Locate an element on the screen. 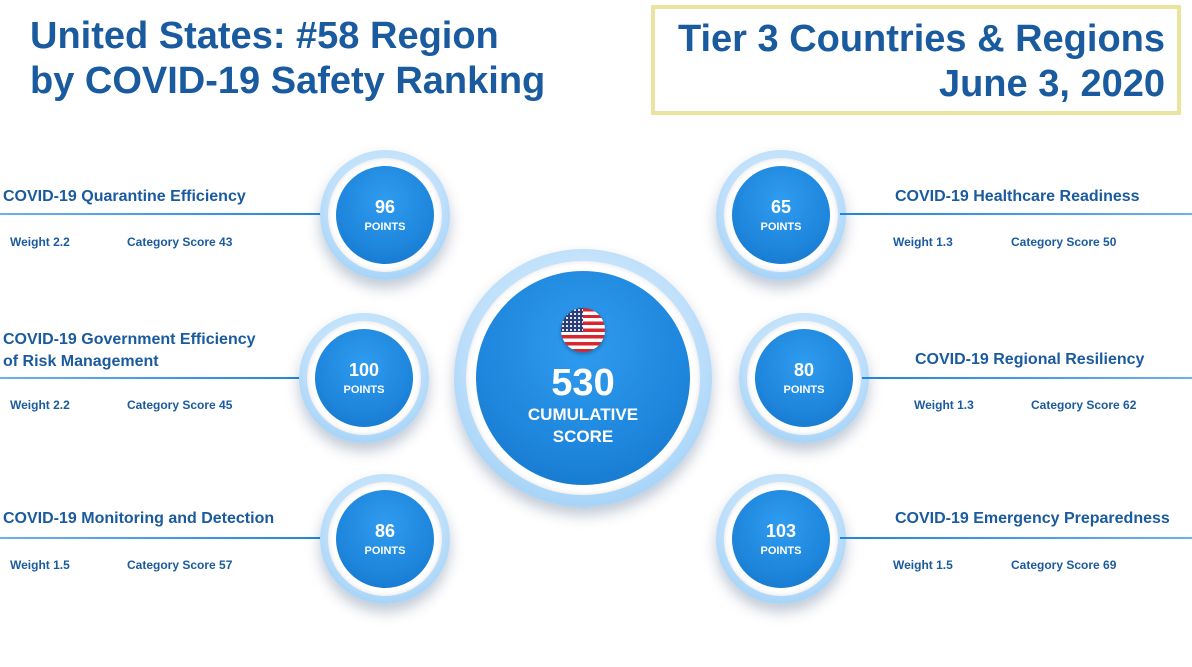 Image resolution: width=1192 pixels, height=667 pixels. regional-category-score: Category Score 62 is located at coordinates (1084, 405).